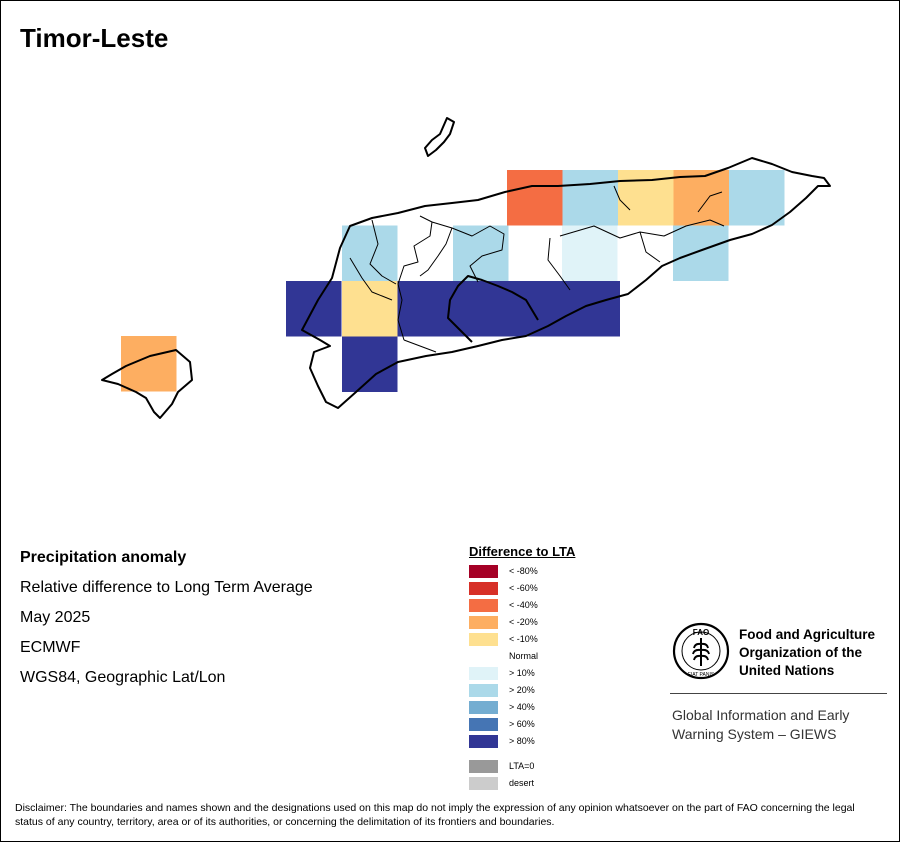  Describe the element at coordinates (147, 384) in the screenshot. I see `oecusse-enclave-outline` at that location.